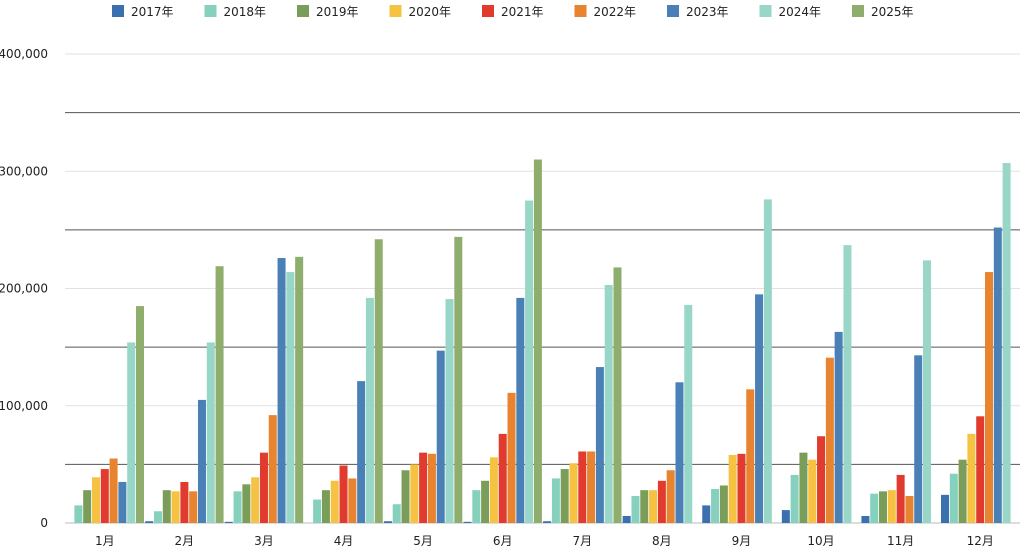  Describe the element at coordinates (414, 494) in the screenshot. I see `bar-2020年-5月` at that location.